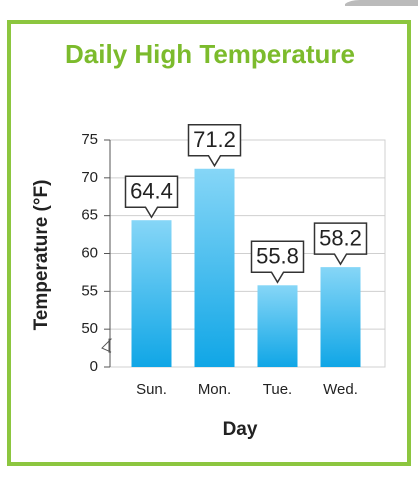 This screenshot has height=487, width=418. I want to click on x-tick-label: Tue., so click(277, 389).